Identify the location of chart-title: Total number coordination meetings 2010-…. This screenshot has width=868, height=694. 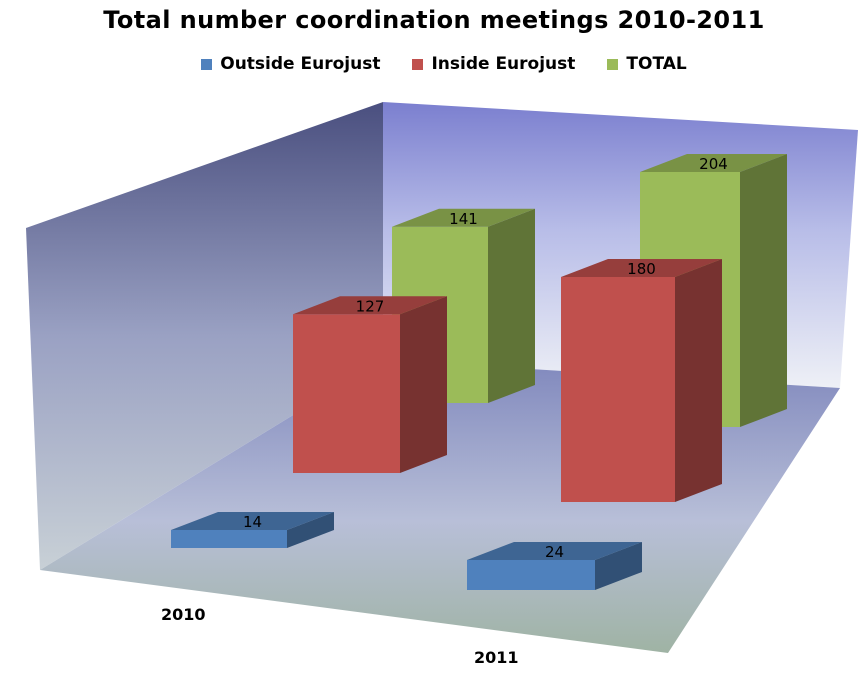
(434, 20).